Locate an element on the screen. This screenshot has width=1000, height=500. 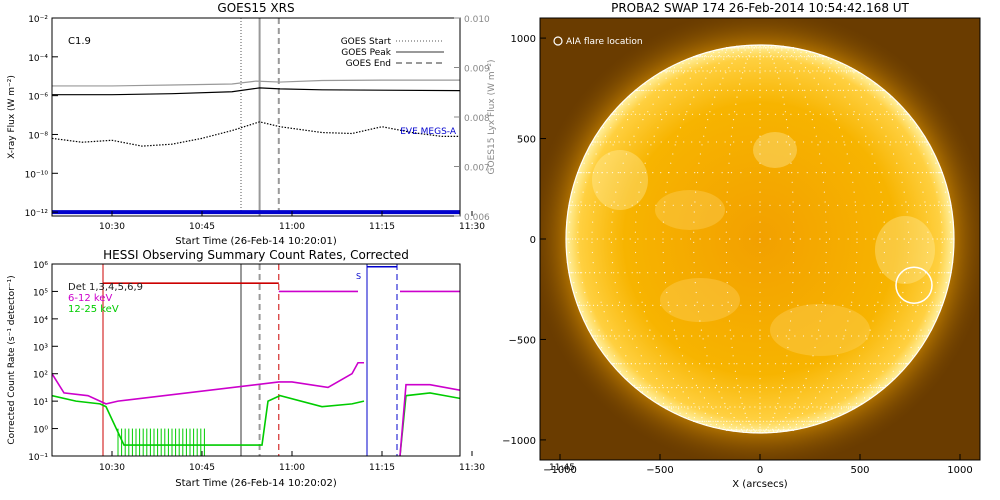
swap-x-tick-label: −500 is located at coordinates (659, 470).